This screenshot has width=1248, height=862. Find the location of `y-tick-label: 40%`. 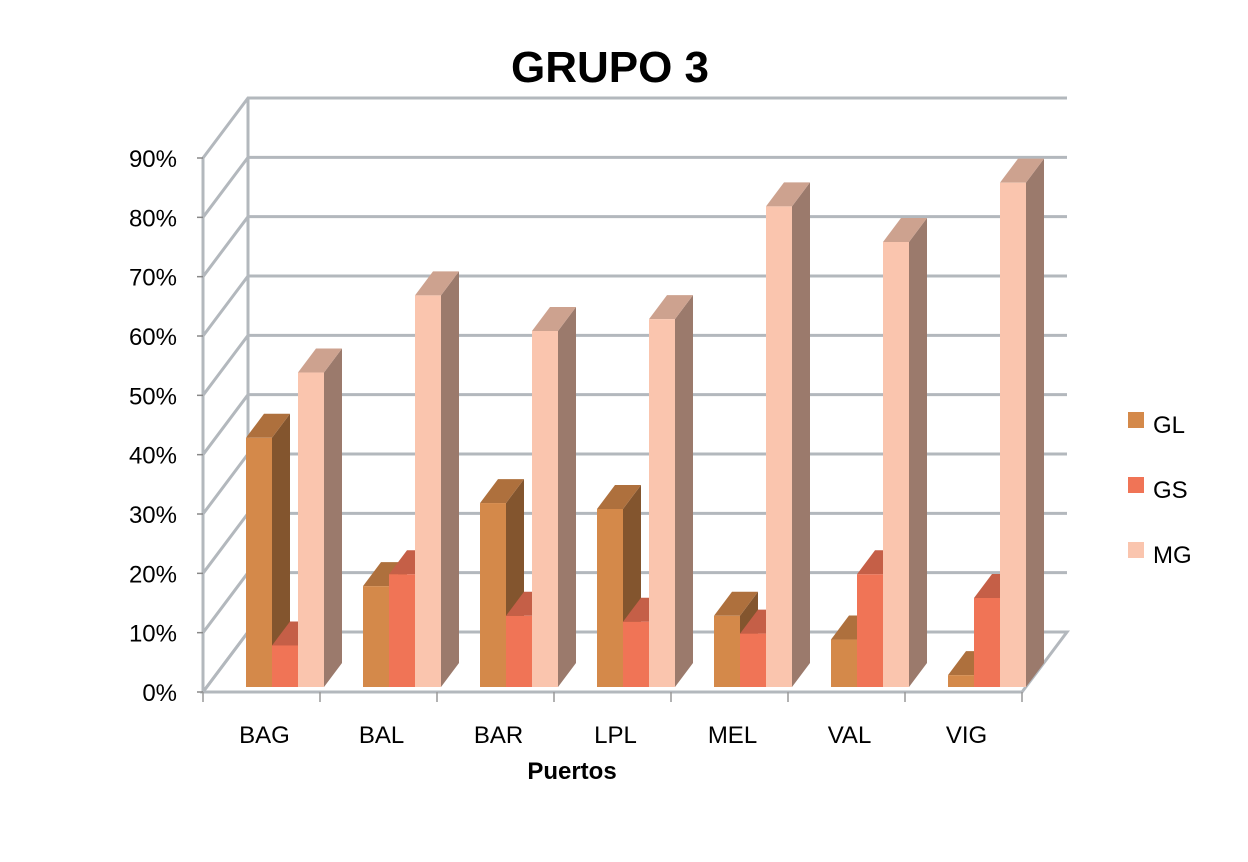

y-tick-label: 40% is located at coordinates (153, 456).